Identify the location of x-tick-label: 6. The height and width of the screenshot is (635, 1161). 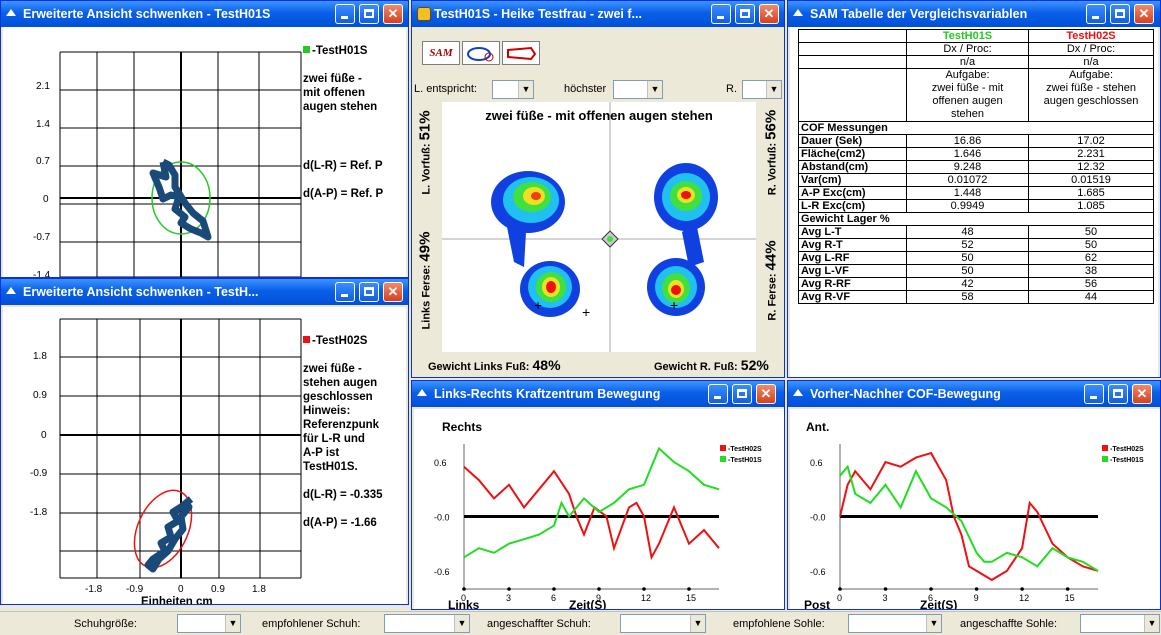
(553, 598).